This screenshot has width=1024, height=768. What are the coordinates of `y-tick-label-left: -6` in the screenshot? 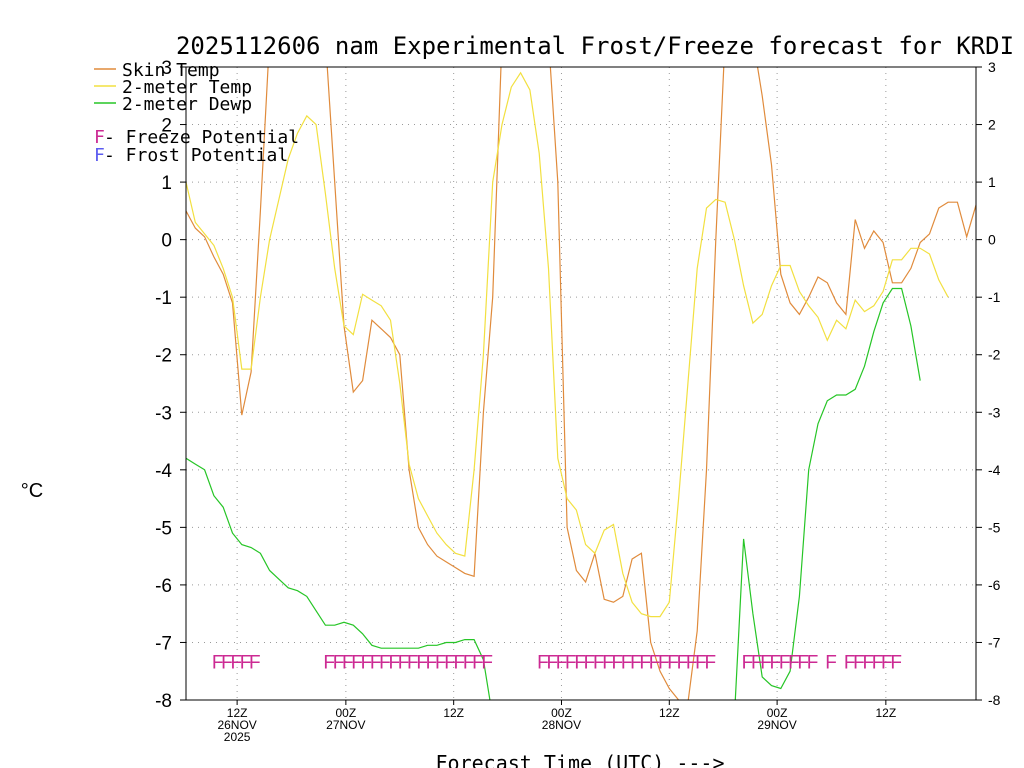 It's located at (163, 586).